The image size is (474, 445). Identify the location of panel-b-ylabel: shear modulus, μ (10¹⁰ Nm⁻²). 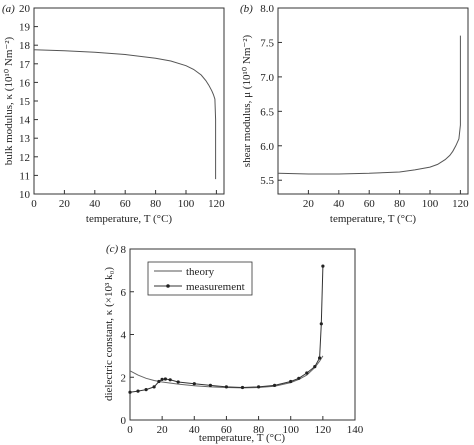
(247, 100).